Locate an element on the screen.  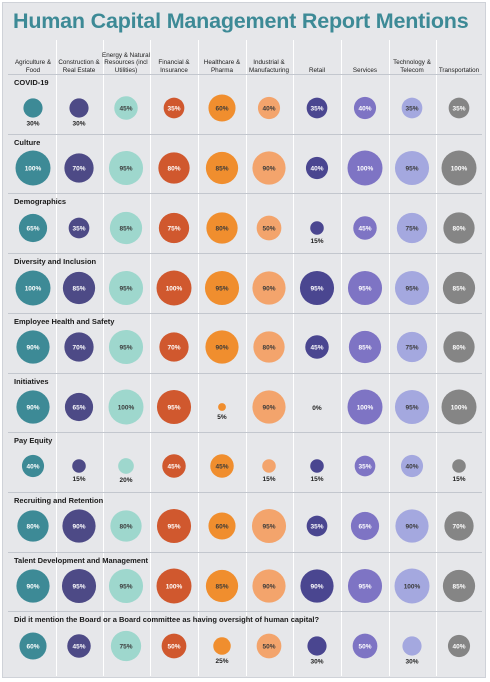
value-label: 15% is located at coordinates (458, 479).